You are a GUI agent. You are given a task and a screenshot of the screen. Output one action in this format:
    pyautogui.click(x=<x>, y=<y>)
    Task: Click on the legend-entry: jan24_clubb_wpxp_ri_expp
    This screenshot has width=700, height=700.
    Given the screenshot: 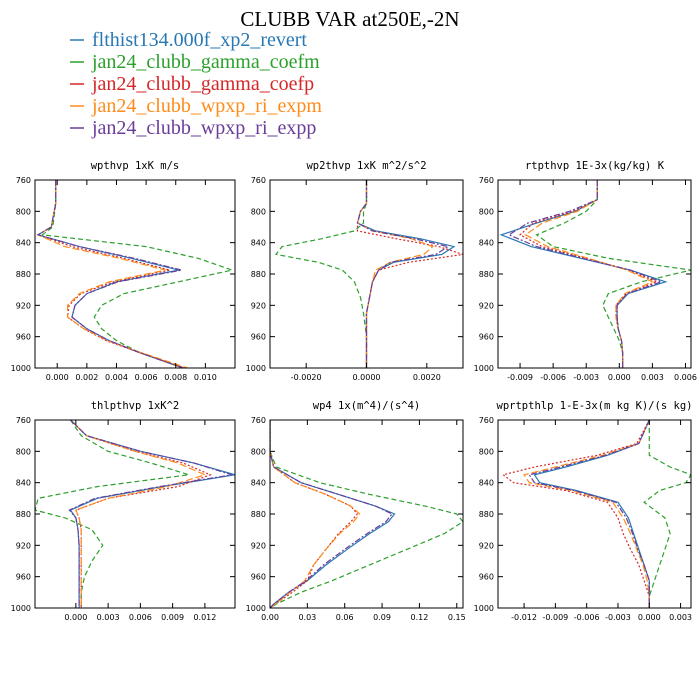 What is the action you would take?
    pyautogui.click(x=203, y=128)
    